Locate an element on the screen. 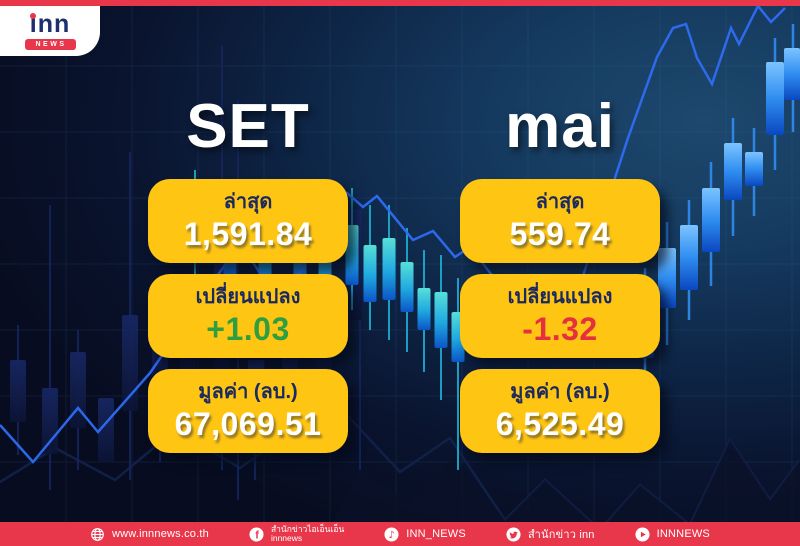  inn-news-logo: inn NEWS is located at coordinates (50, 31).